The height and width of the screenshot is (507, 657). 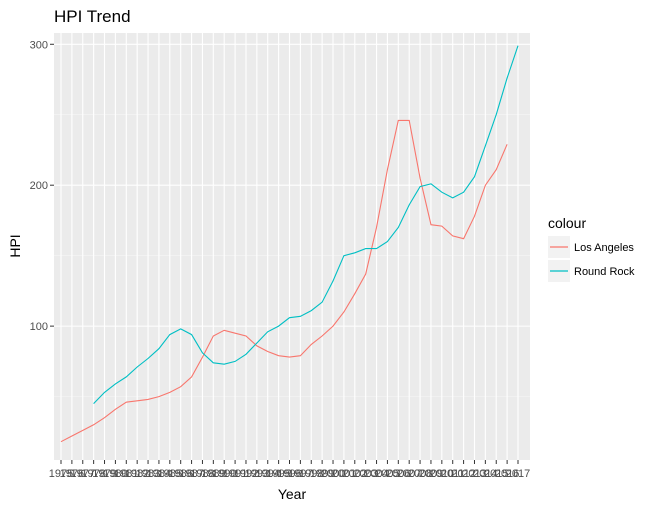 What do you see at coordinates (39, 45) in the screenshot?
I see `y-tick-label: 300` at bounding box center [39, 45].